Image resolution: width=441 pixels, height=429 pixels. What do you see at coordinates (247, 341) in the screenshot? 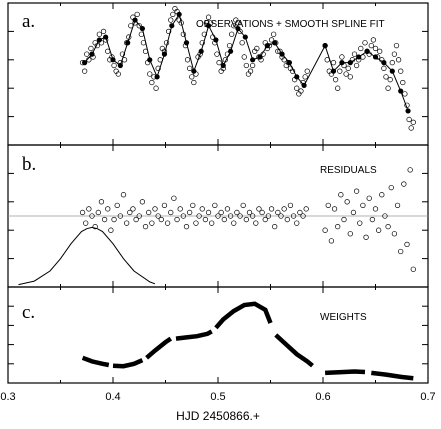
I see `weights-curve` at bounding box center [247, 341].